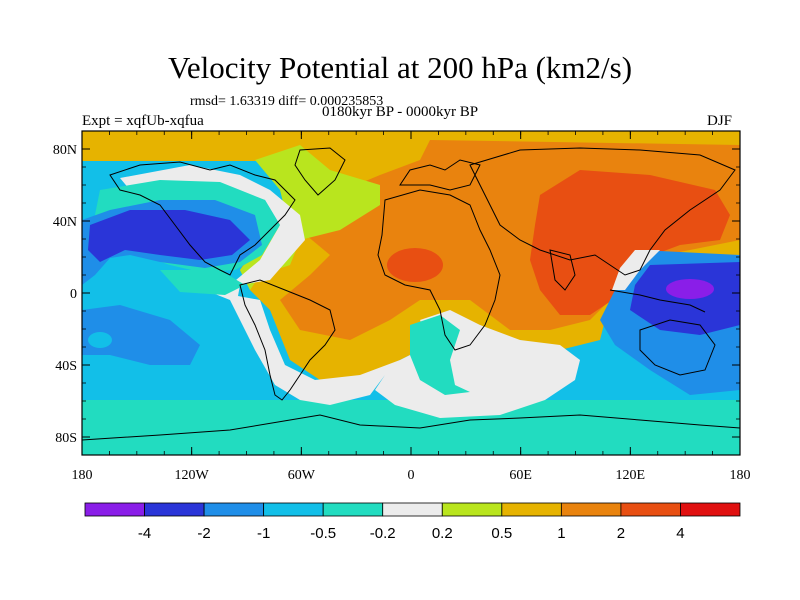 The width and height of the screenshot is (800, 600). Describe the element at coordinates (400, 112) in the screenshot. I see `period-label: 0180kyr BP - 0000kyr BP` at that location.